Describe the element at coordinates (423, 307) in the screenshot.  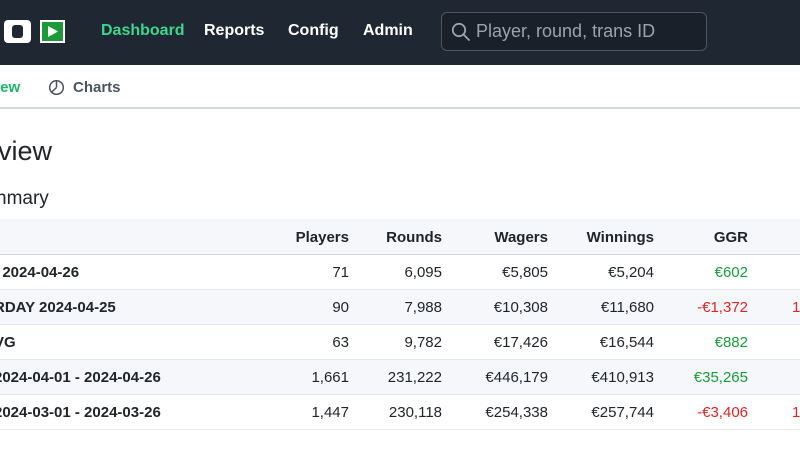
I see `cell-rounds: 7,988` at that location.